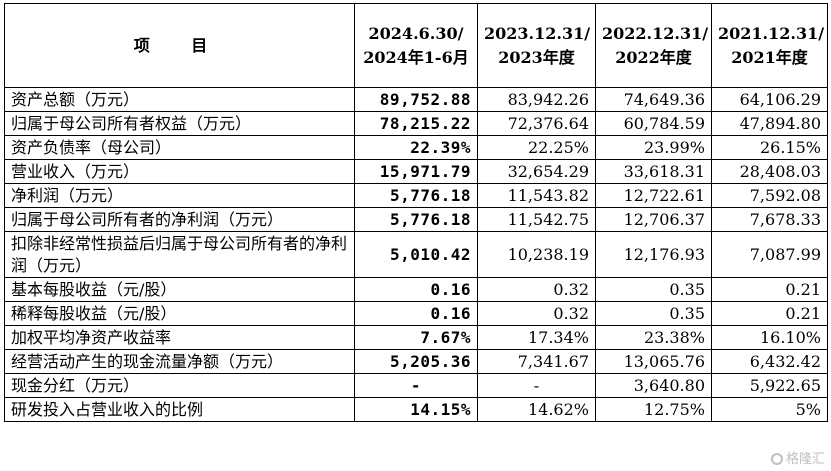 Image resolution: width=831 pixels, height=471 pixels. What do you see at coordinates (179, 171) in the screenshot?
I see `row-label: 营业收入（万元）` at bounding box center [179, 171].